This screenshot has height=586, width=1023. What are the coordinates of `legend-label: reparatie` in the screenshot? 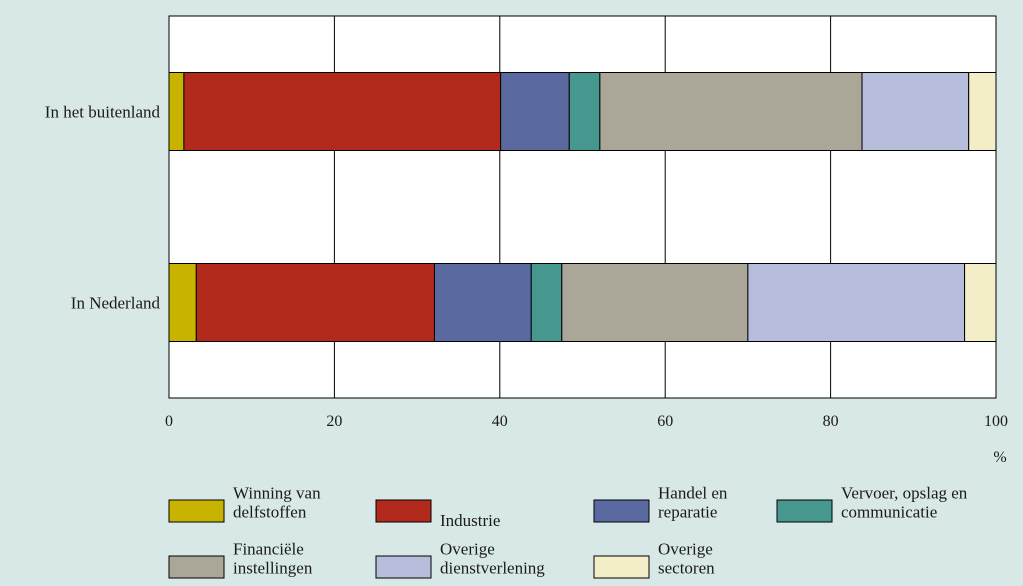 It's located at (687, 512).